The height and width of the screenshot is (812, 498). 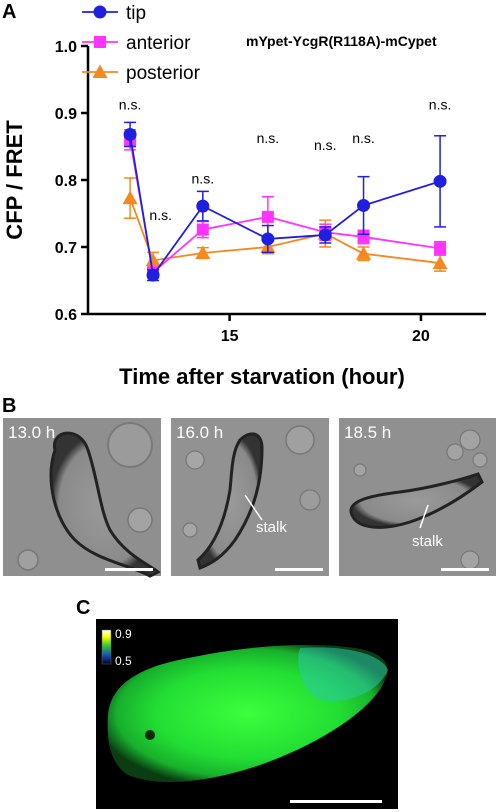 What do you see at coordinates (230, 336) in the screenshot?
I see `x-tick-label: 15` at bounding box center [230, 336].